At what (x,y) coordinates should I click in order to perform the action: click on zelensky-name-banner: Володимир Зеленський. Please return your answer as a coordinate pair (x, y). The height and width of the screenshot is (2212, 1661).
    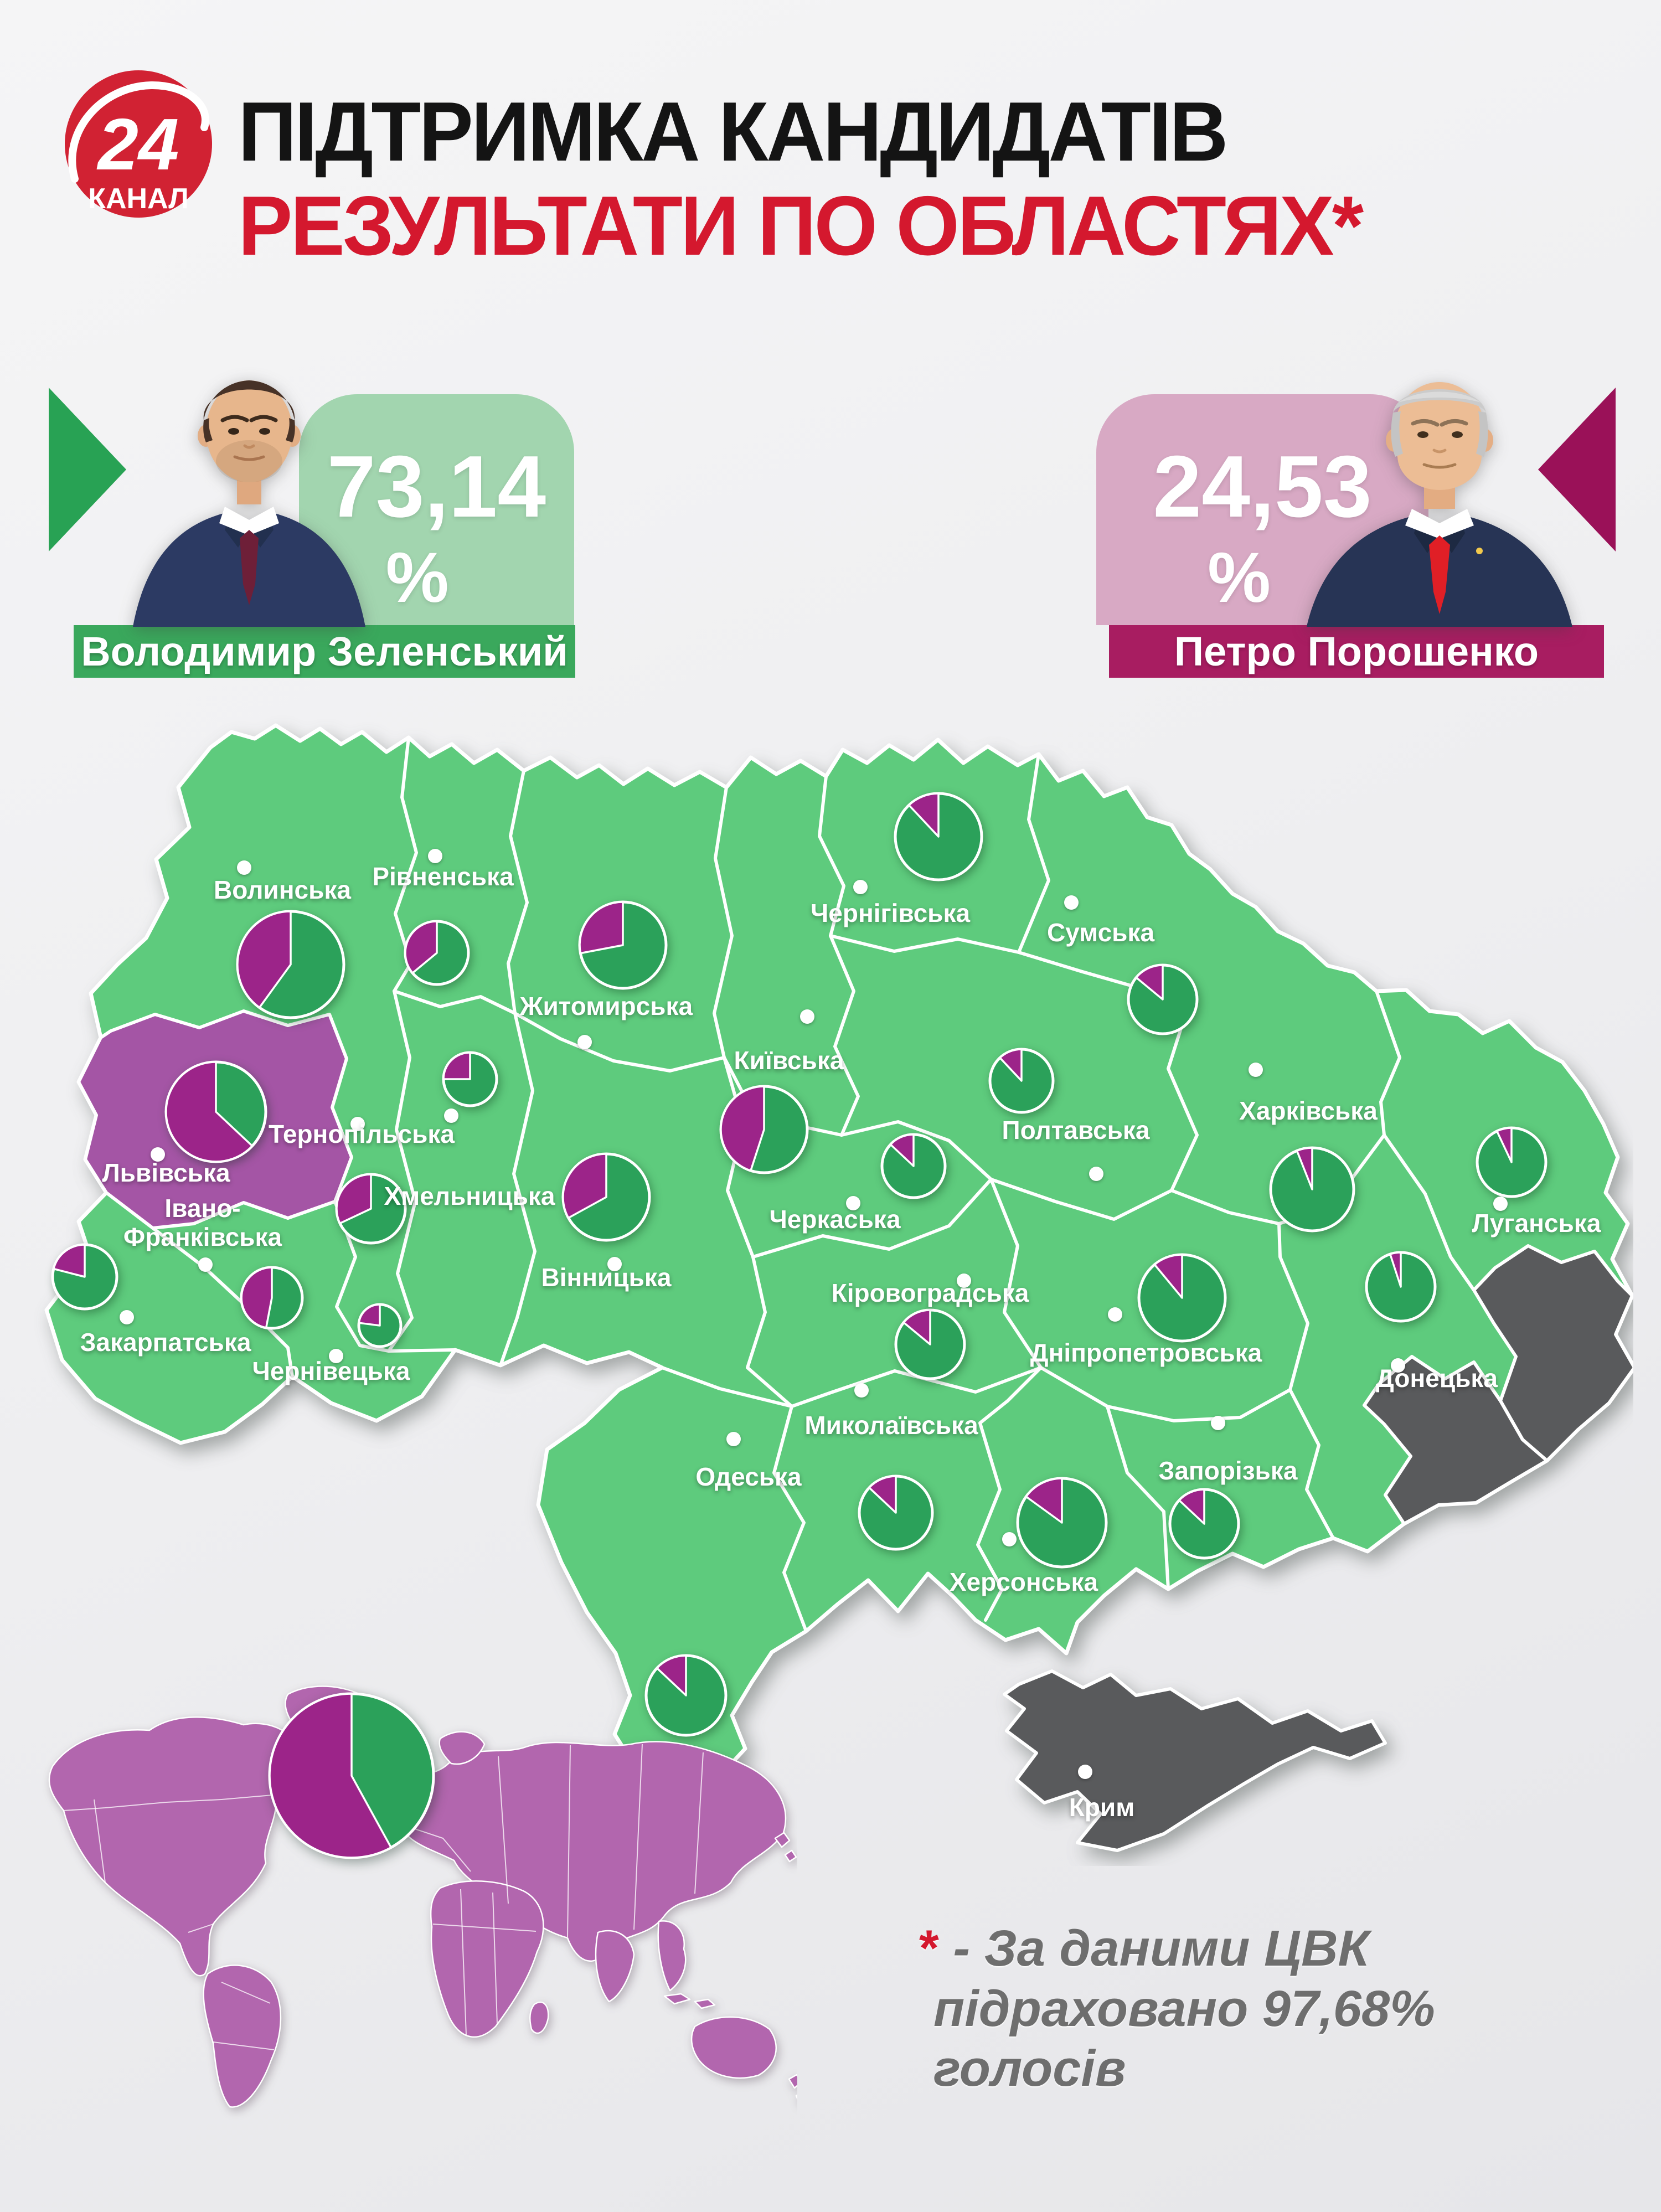
    Looking at the image, I should click on (324, 651).